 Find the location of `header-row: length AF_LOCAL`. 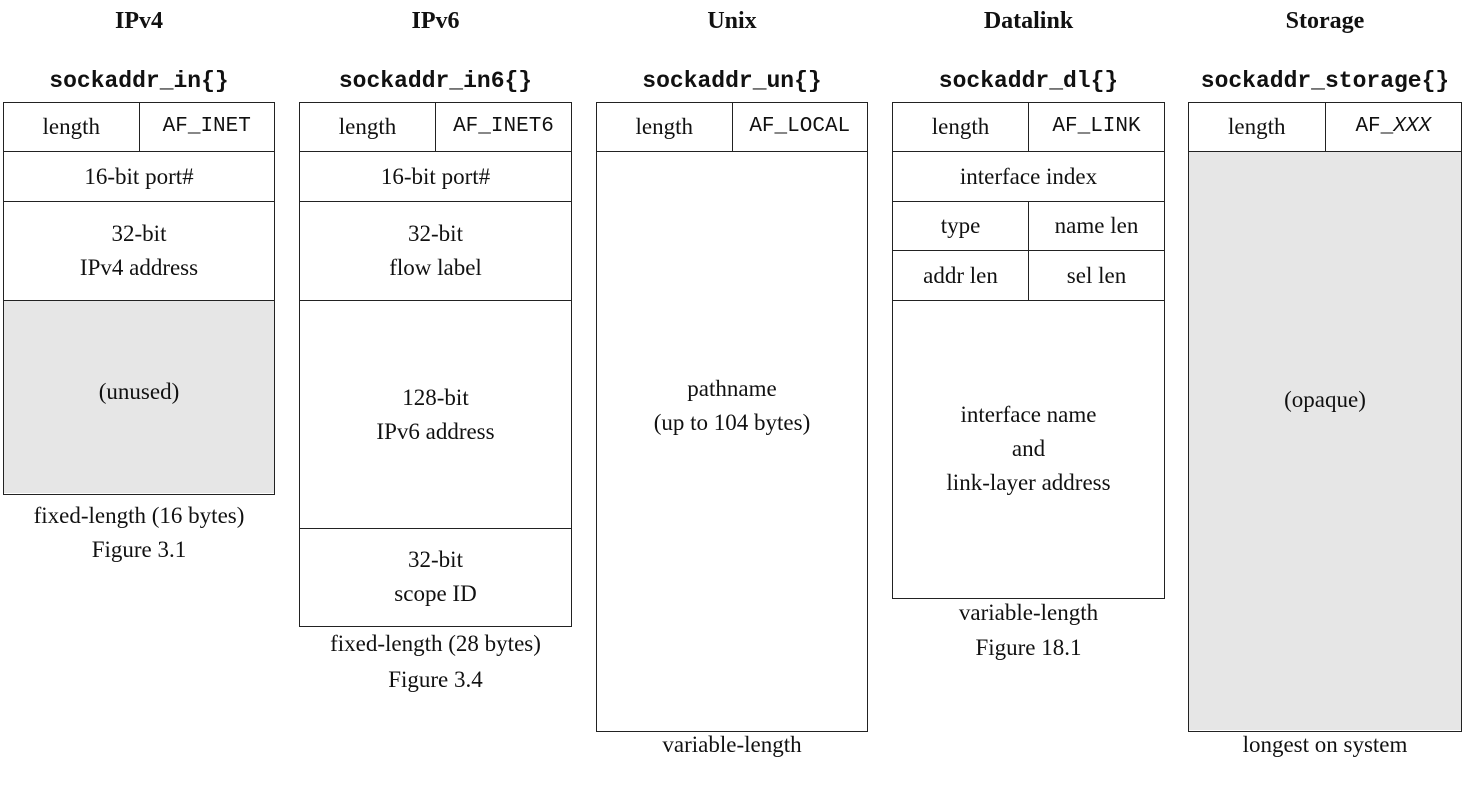

header-row: length AF_LOCAL is located at coordinates (732, 127).